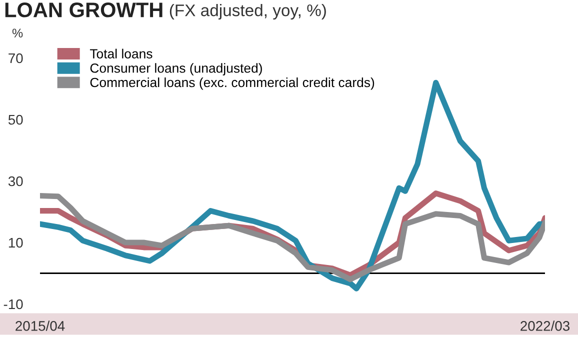  What do you see at coordinates (40, 325) in the screenshot?
I see `x-tick-label: 2015/04` at bounding box center [40, 325].